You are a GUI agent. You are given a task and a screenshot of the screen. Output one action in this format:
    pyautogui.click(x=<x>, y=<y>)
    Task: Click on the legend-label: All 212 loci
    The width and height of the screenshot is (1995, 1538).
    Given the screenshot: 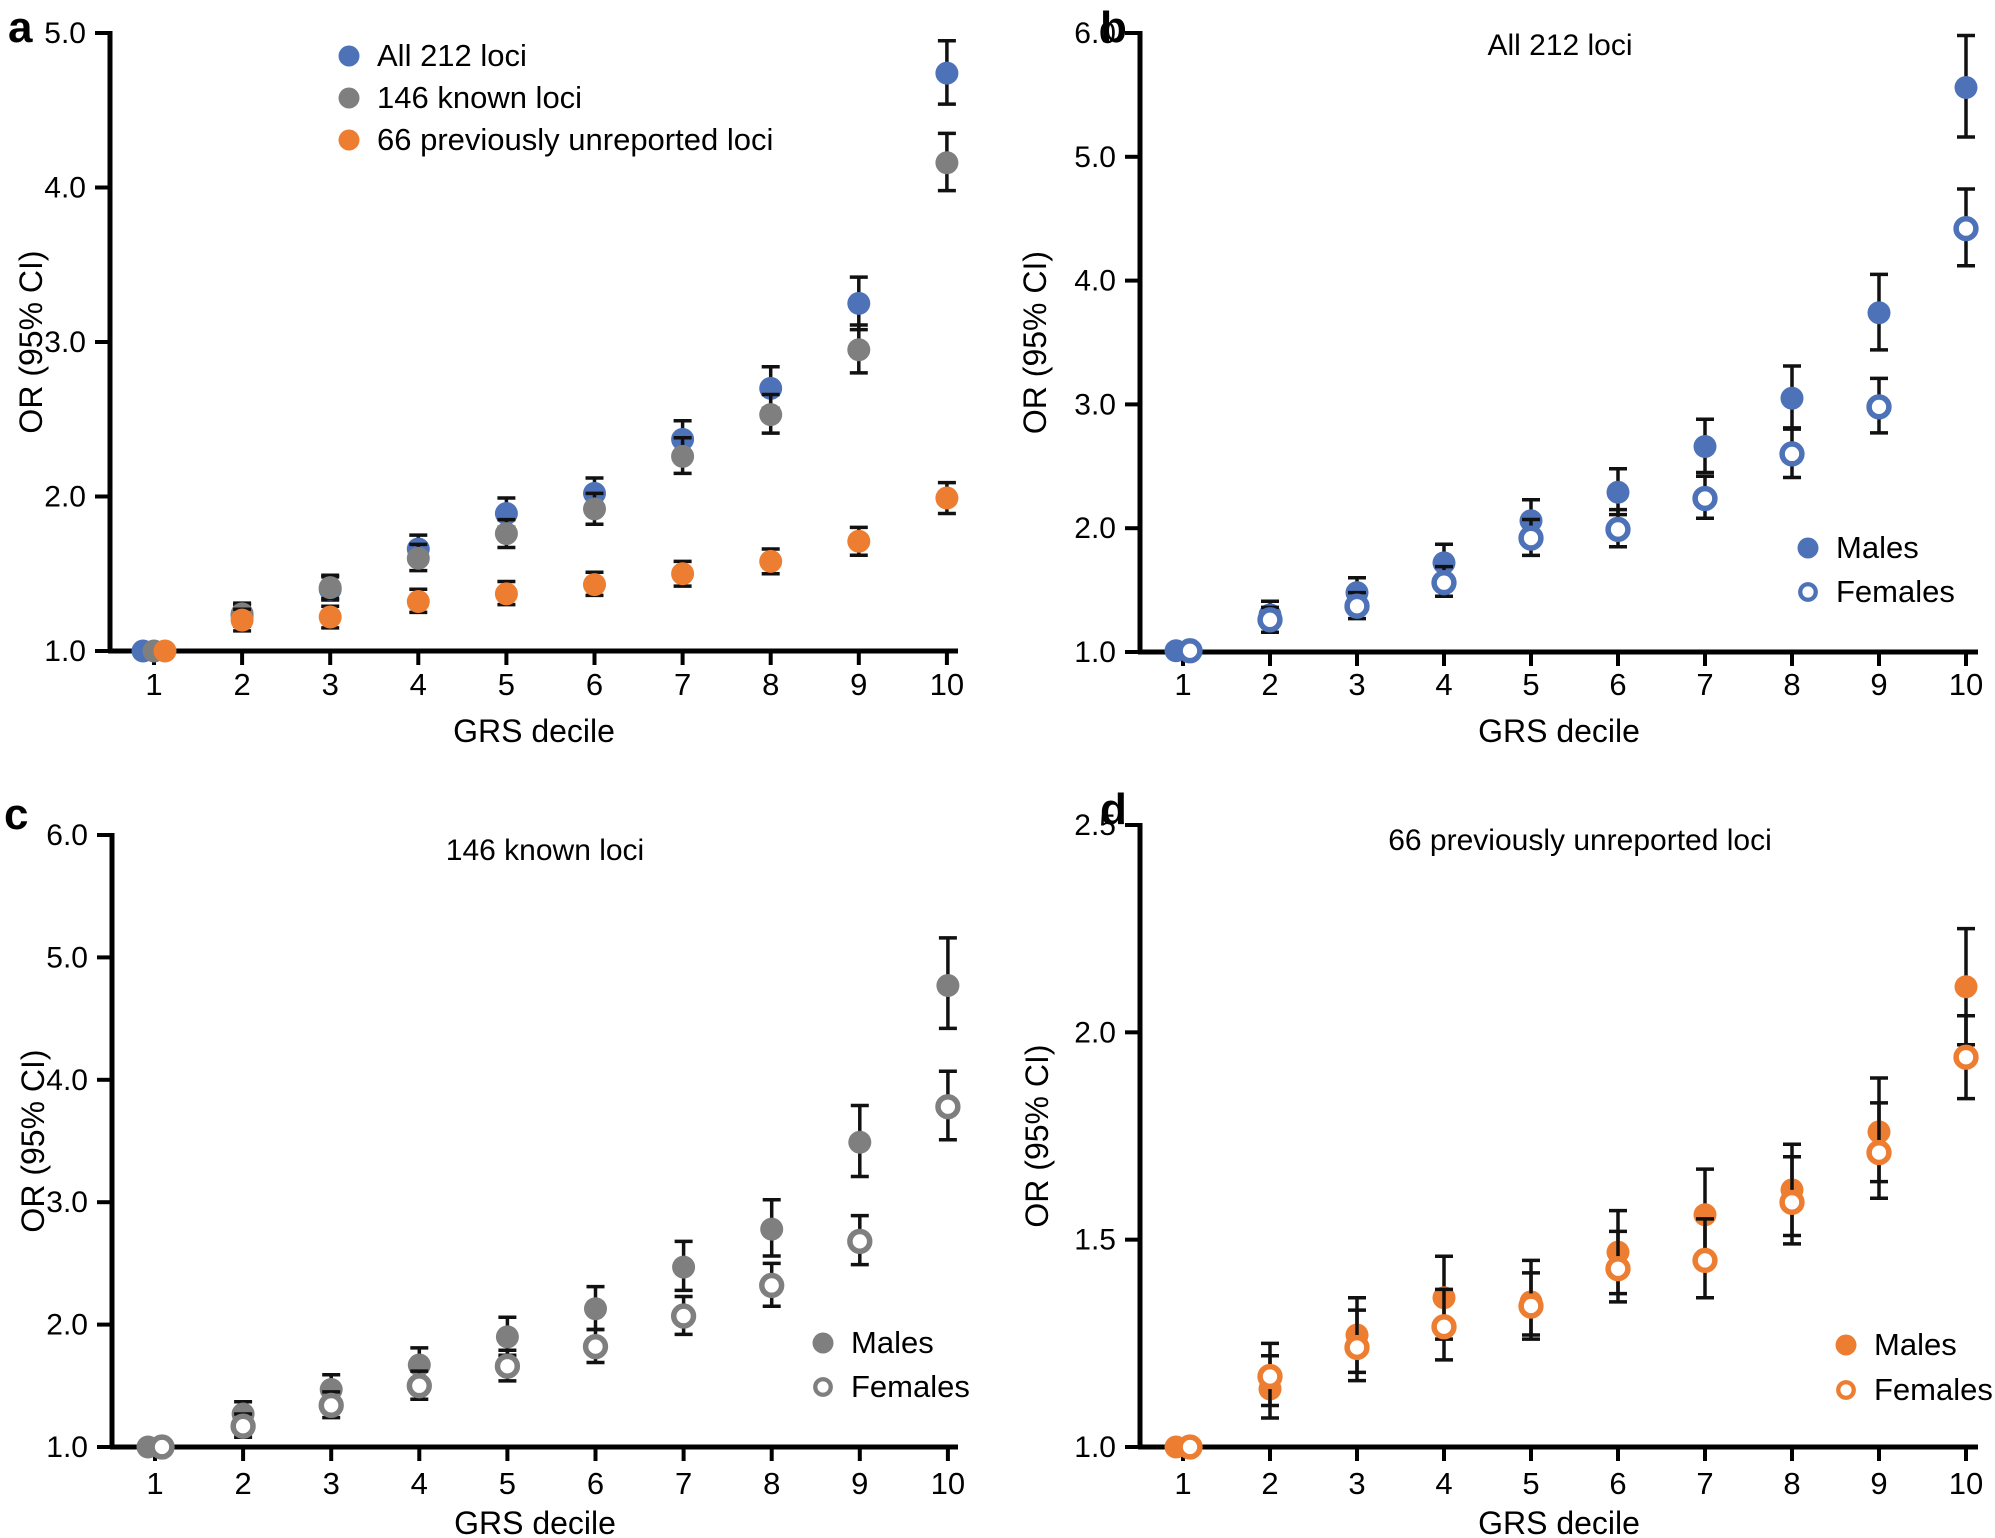 What is the action you would take?
    pyautogui.click(x=452, y=55)
    